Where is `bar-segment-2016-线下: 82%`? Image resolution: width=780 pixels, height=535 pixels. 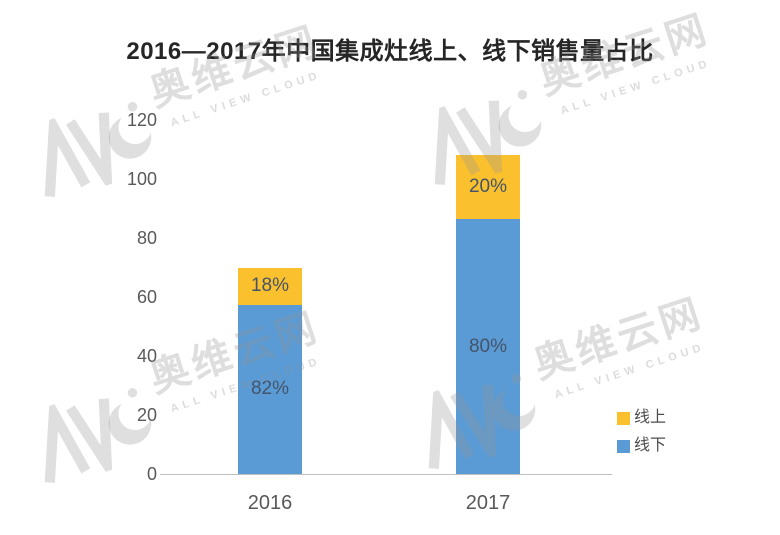
bar-segment-2016-线下: 82% is located at coordinates (270, 389).